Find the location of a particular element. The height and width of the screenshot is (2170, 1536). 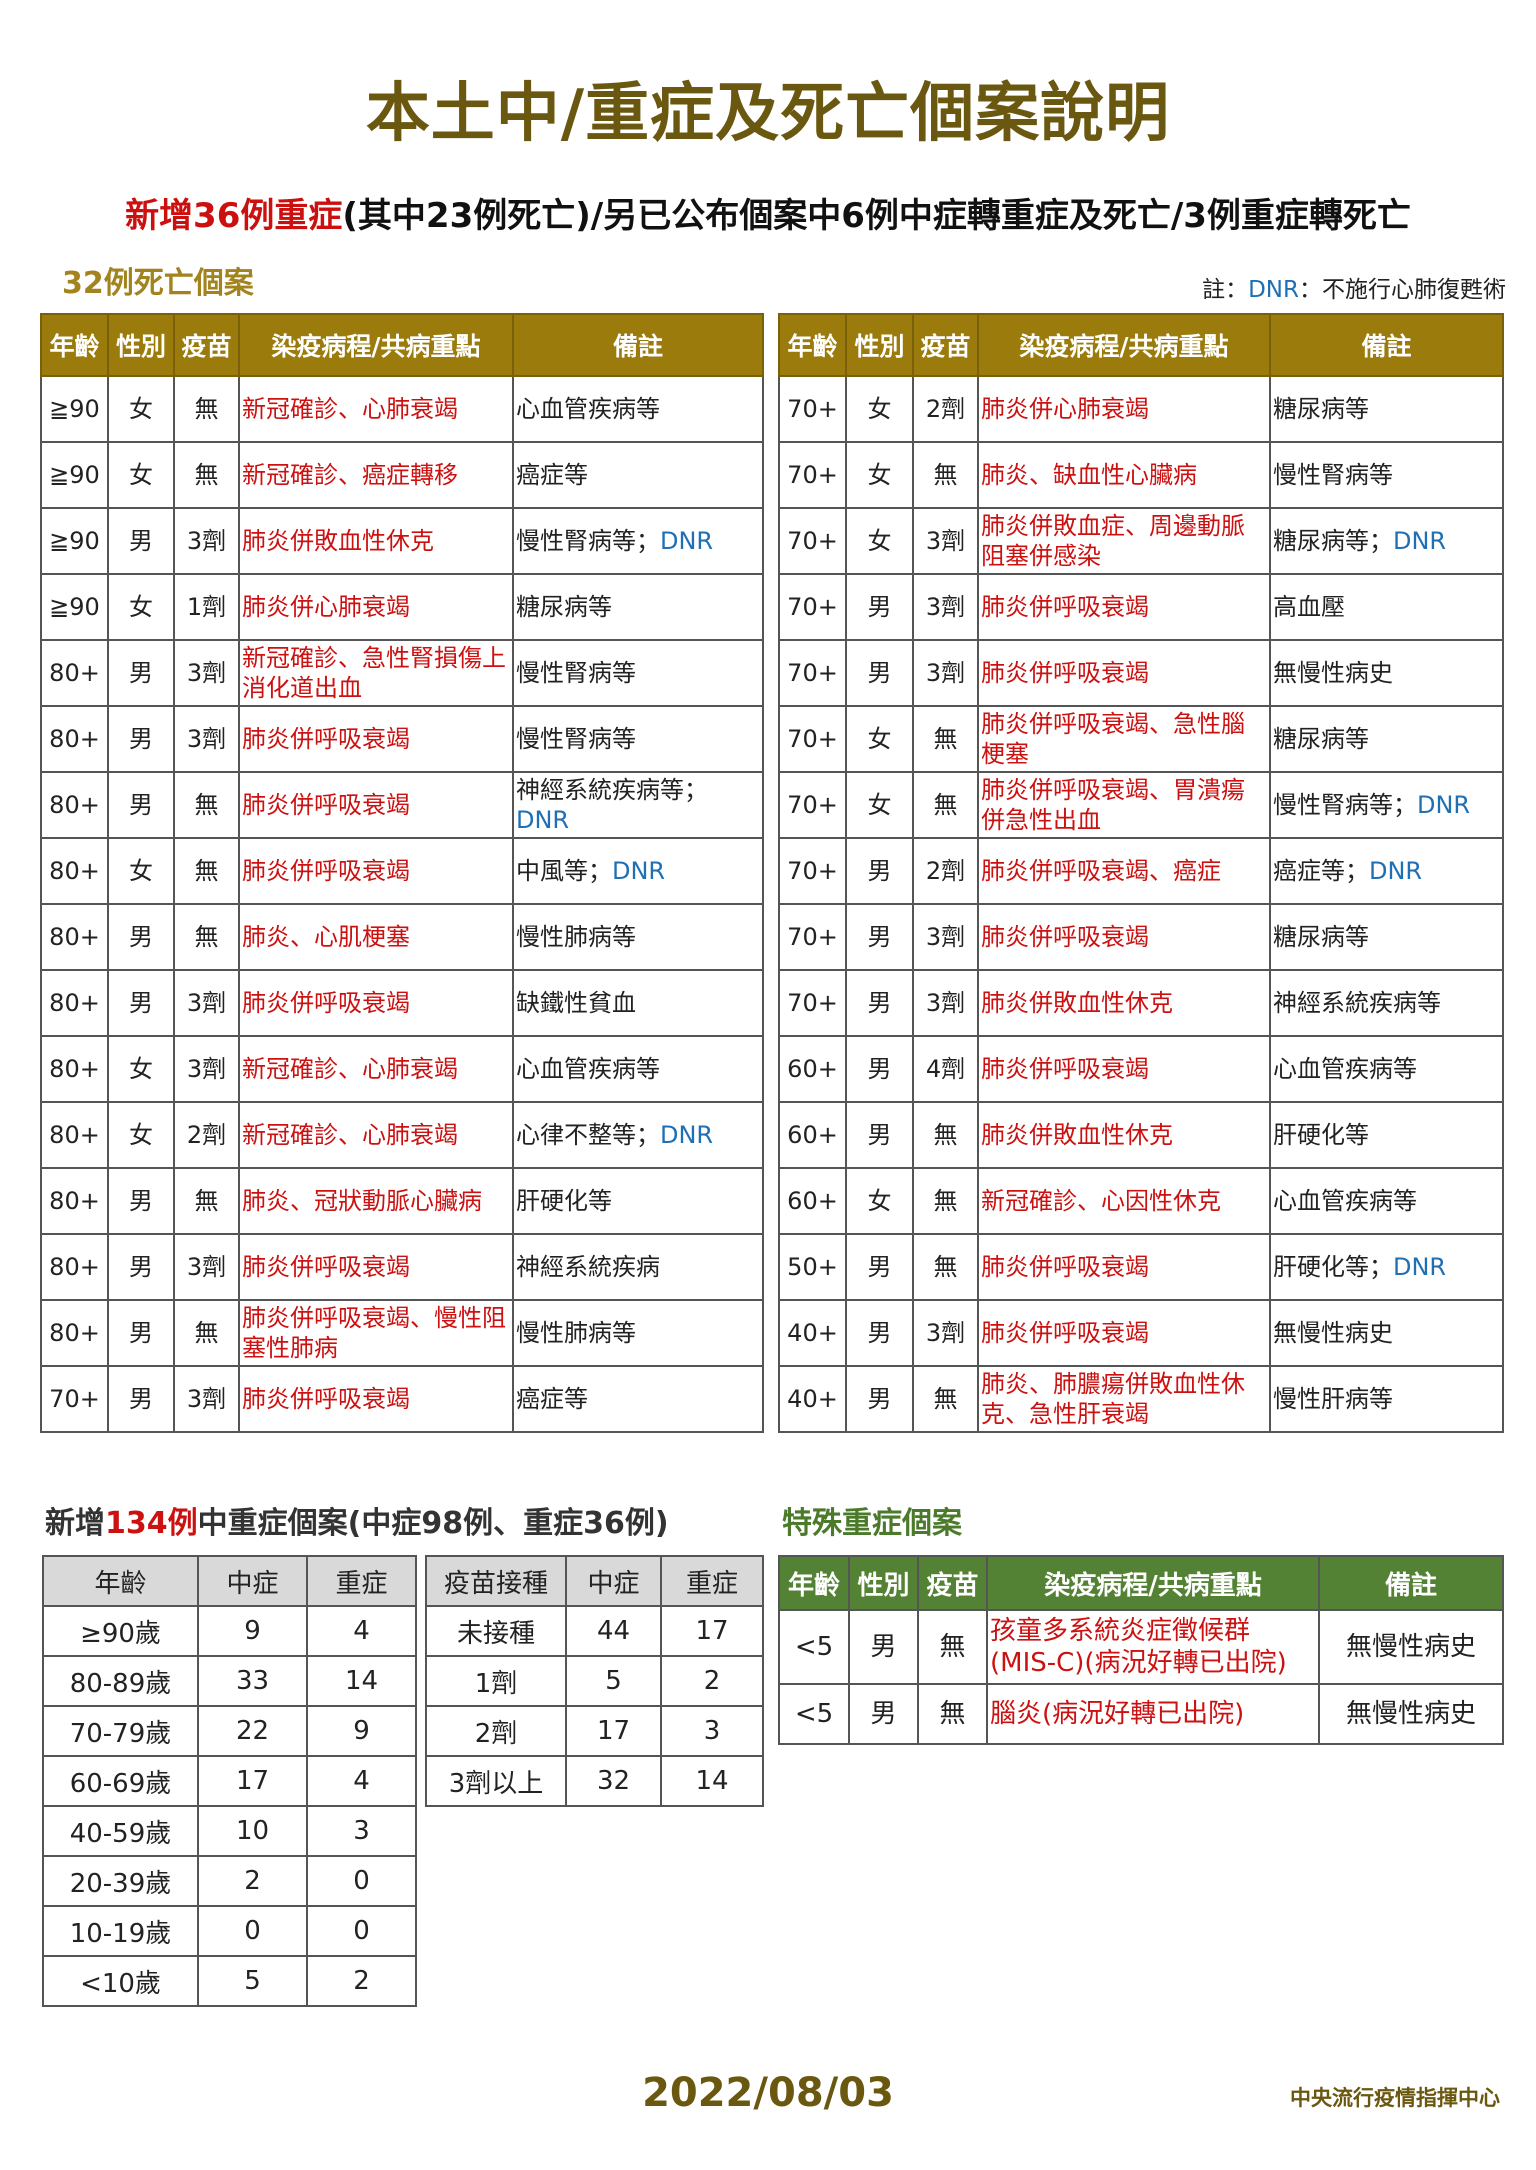

table-cell: 17 is located at coordinates (613, 1731).